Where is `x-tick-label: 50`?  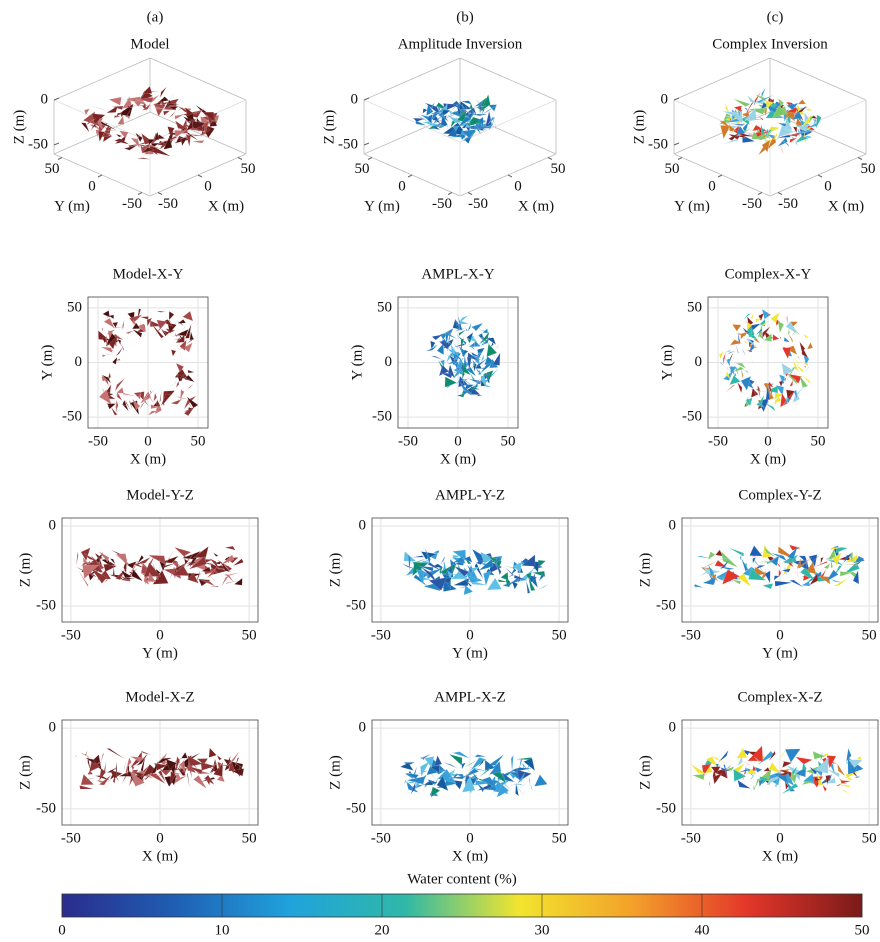 x-tick-label: 50 is located at coordinates (508, 441).